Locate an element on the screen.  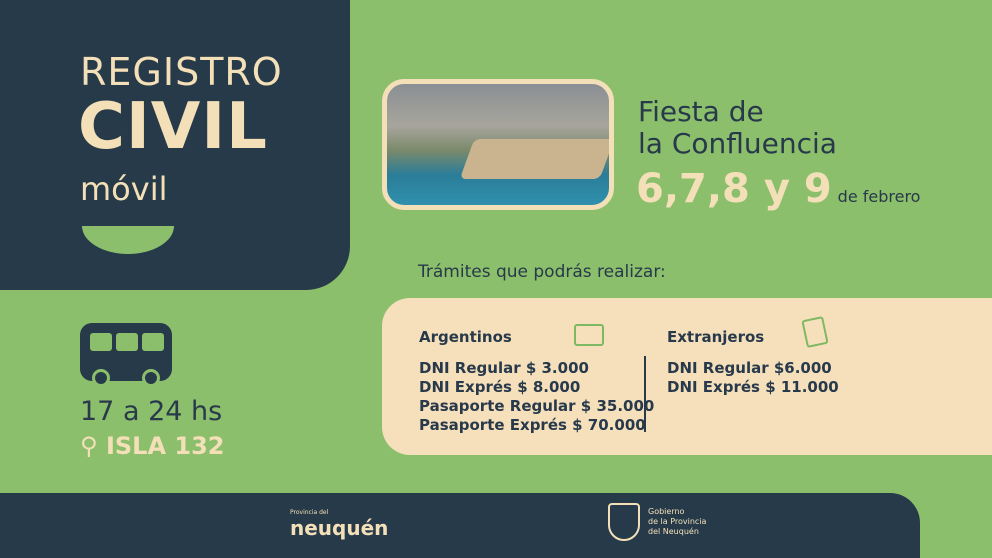
price-item: DNI Exprés $ 11.000 is located at coordinates (753, 387).